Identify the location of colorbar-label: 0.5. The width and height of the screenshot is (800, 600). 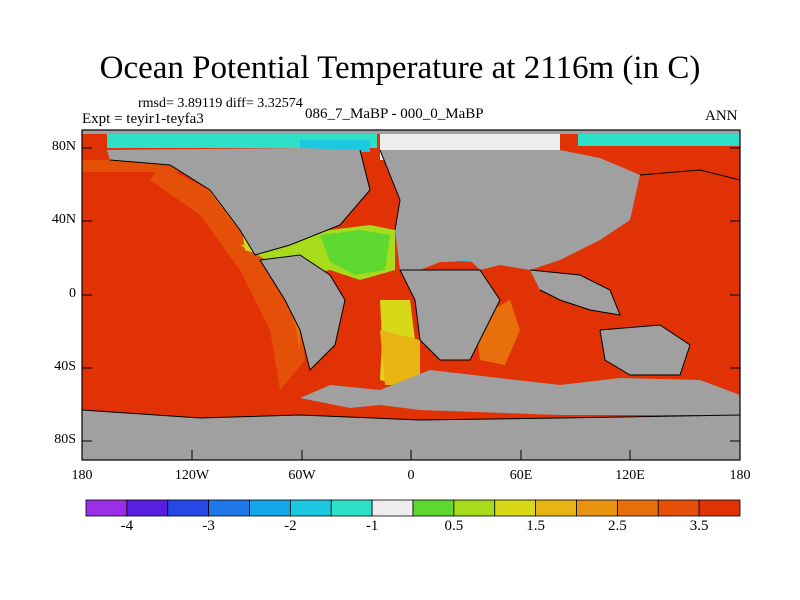
(454, 526).